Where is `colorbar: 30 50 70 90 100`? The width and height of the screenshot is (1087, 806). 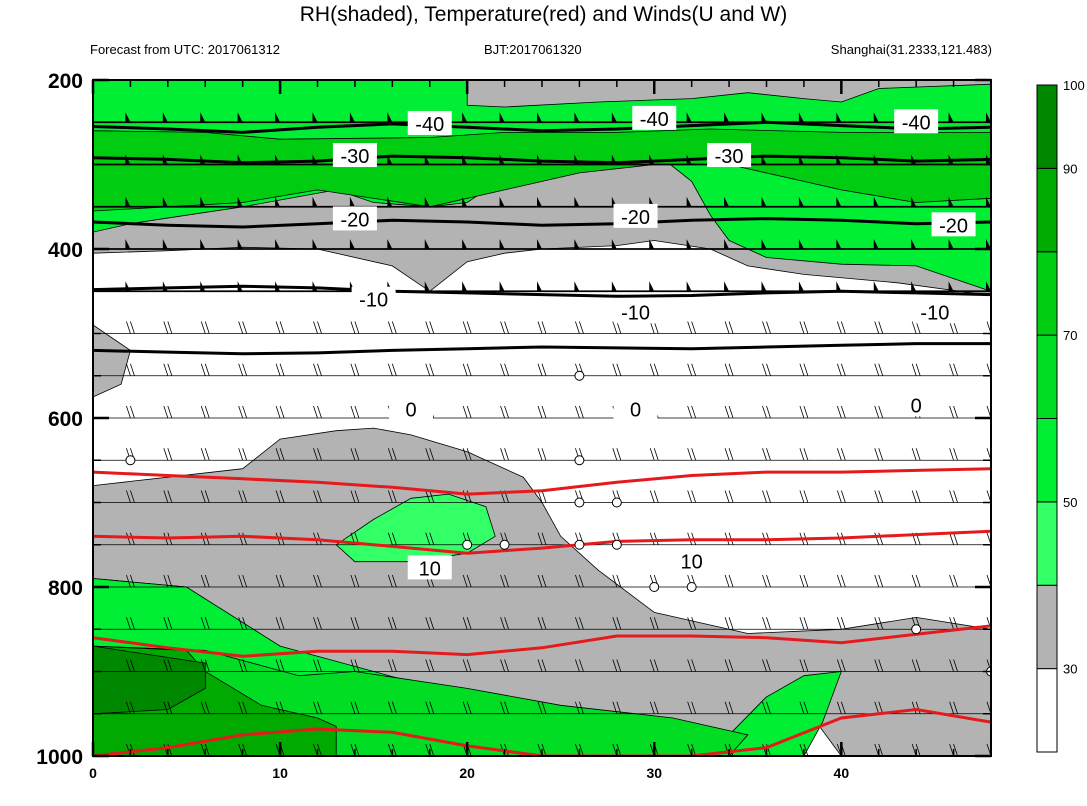
colorbar: 30 50 70 90 100 is located at coordinates (1060, 415).